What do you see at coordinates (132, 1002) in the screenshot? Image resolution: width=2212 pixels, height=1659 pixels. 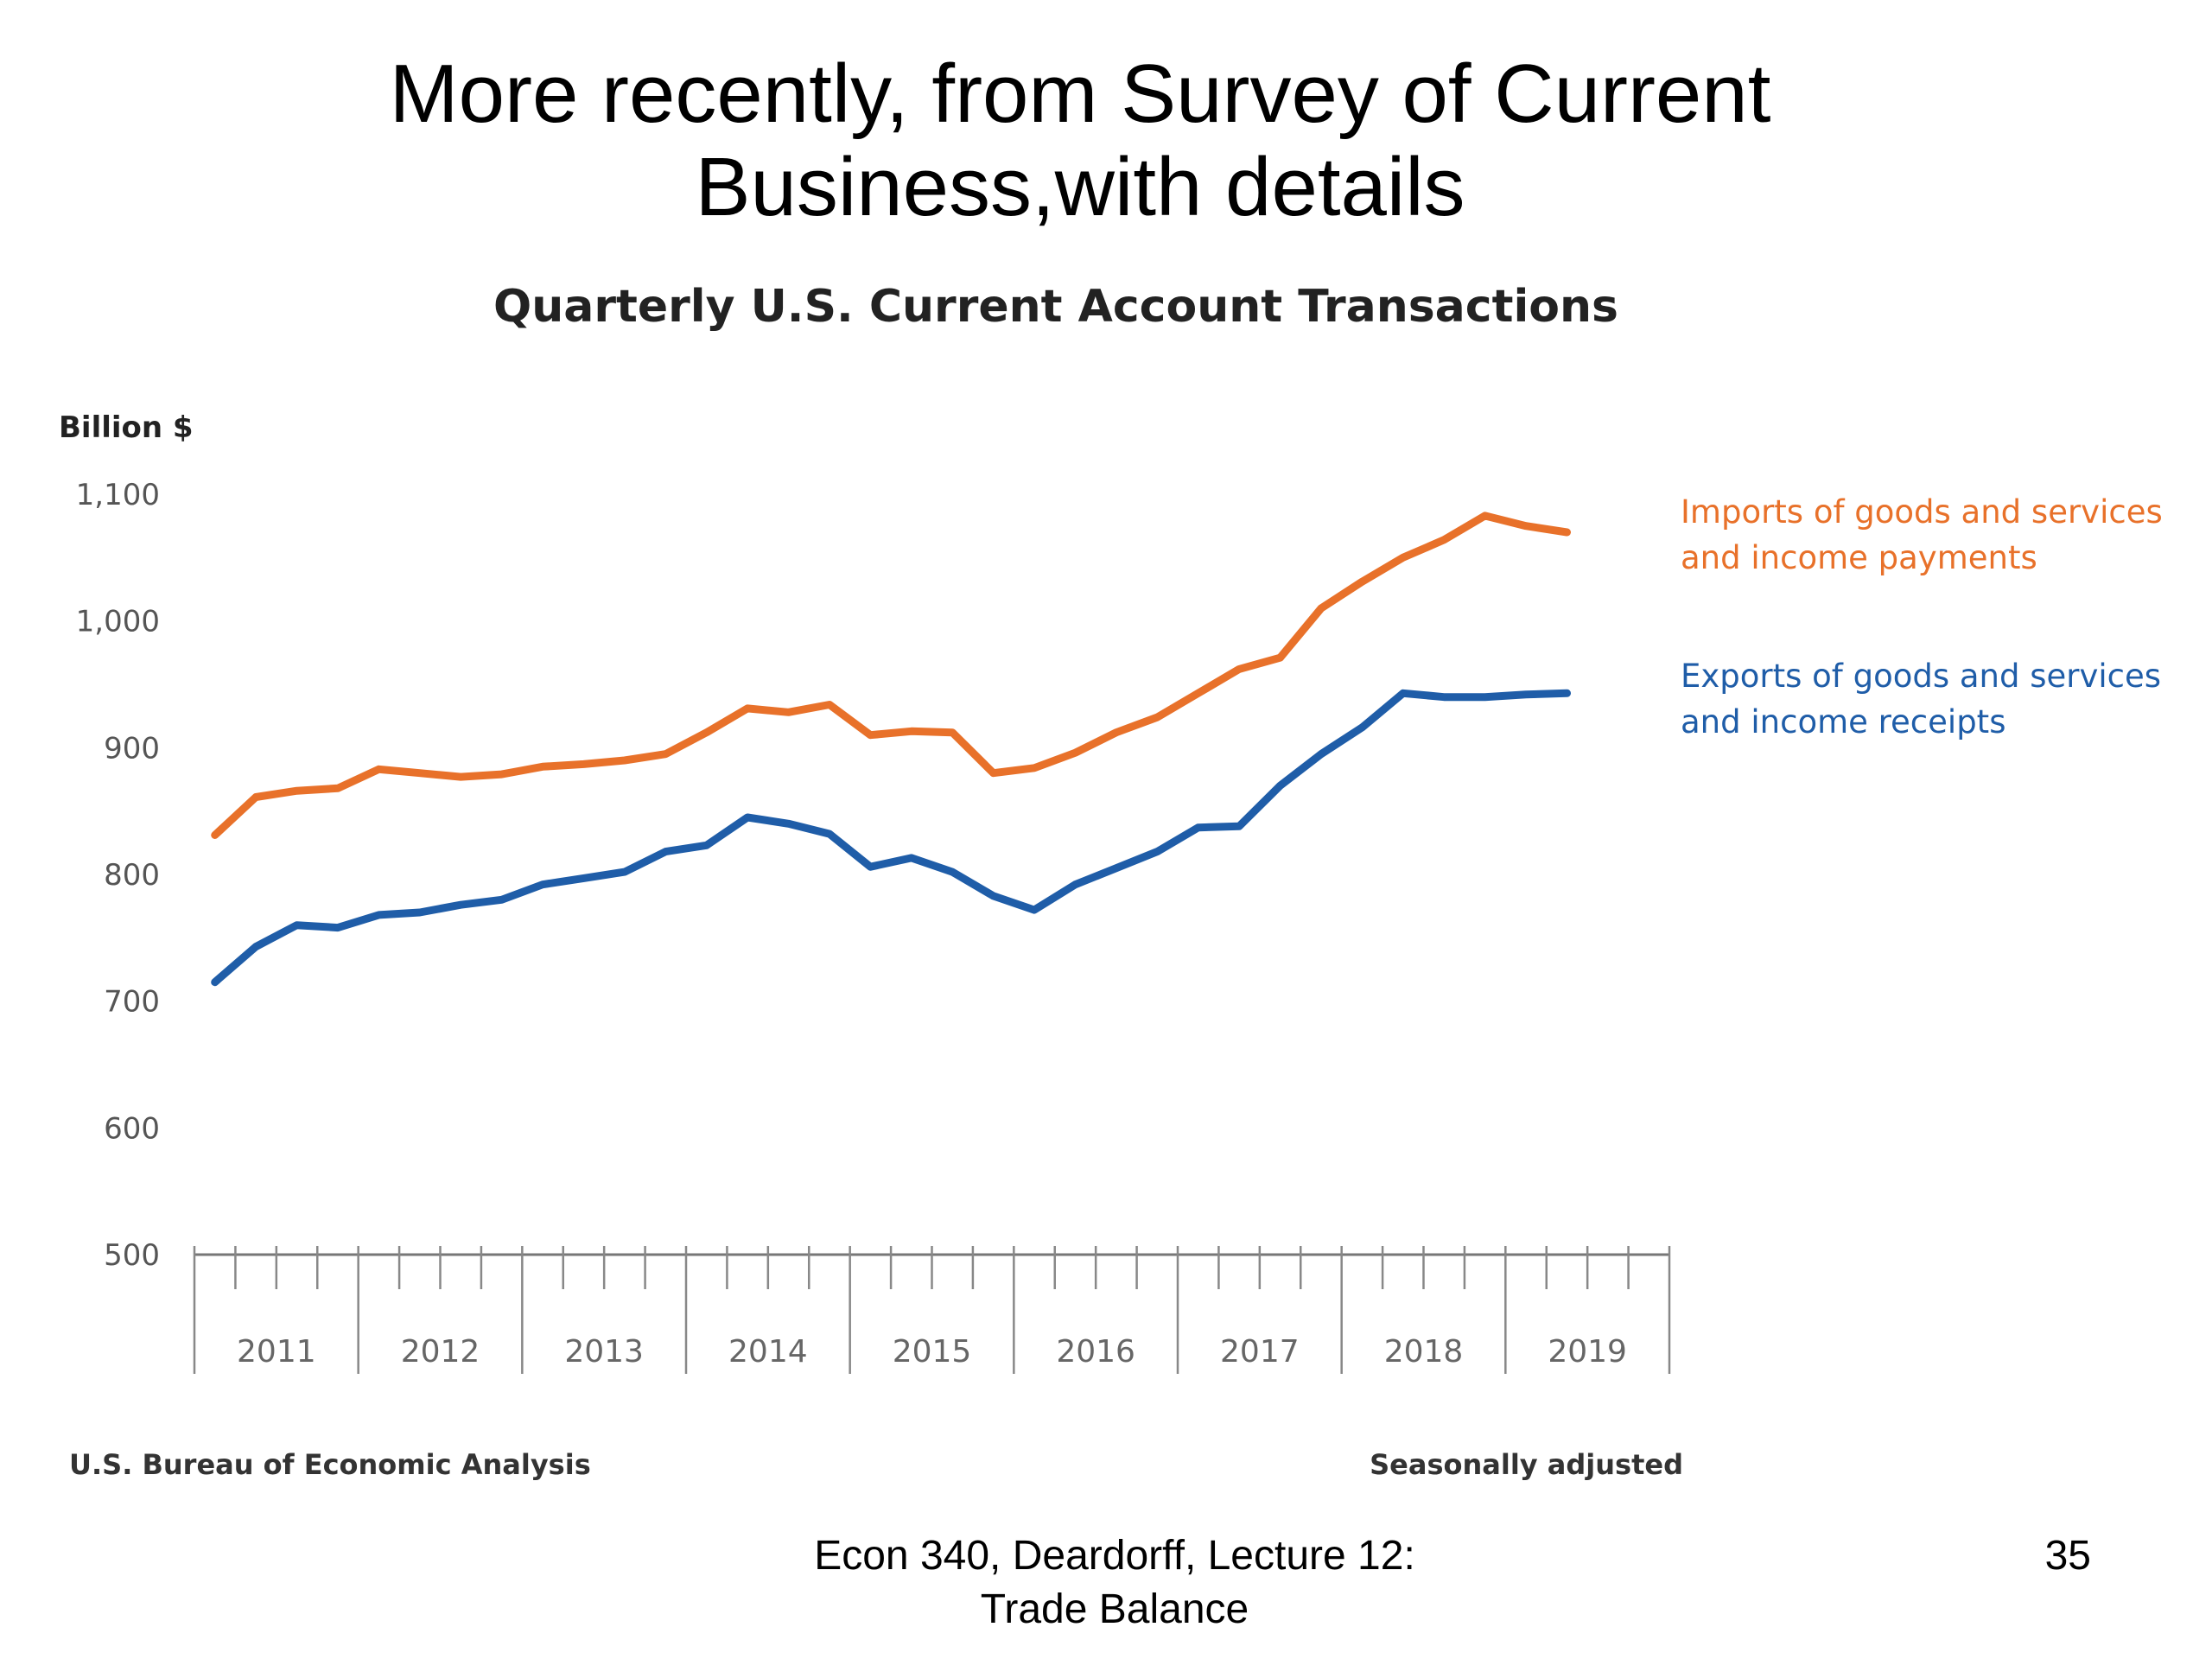 I see `y-tick-label: 700` at bounding box center [132, 1002].